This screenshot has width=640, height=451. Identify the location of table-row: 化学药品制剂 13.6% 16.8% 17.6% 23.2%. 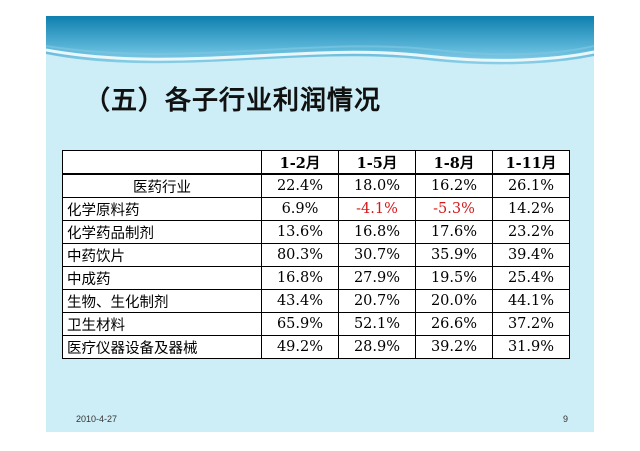
(316, 232).